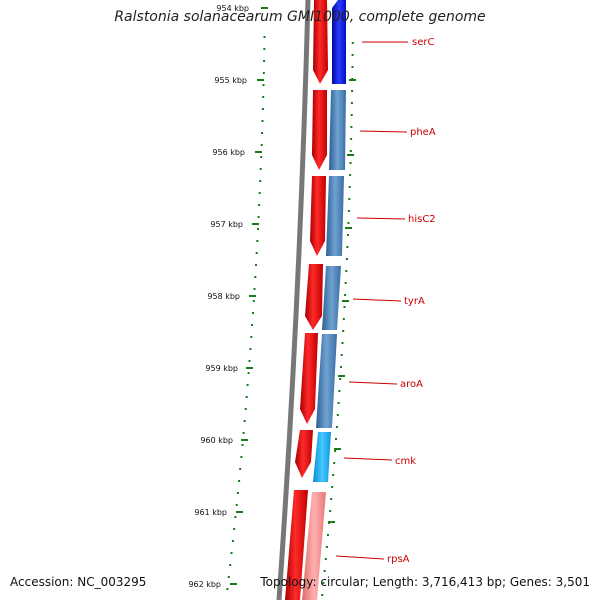 The image size is (600, 600). What do you see at coordinates (405, 461) in the screenshot?
I see `gene-label-cmk: cmk` at bounding box center [405, 461].